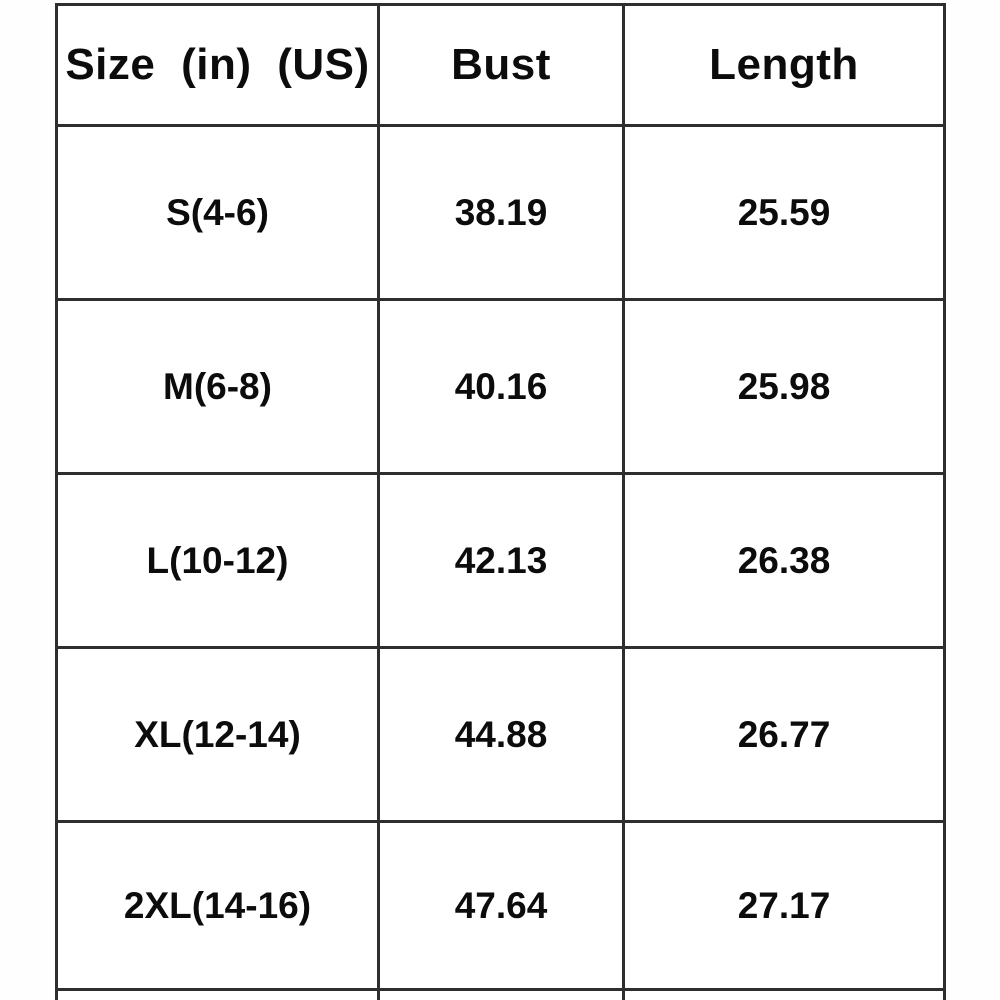  Describe the element at coordinates (217, 212) in the screenshot. I see `size-cell: S(4-6)` at that location.